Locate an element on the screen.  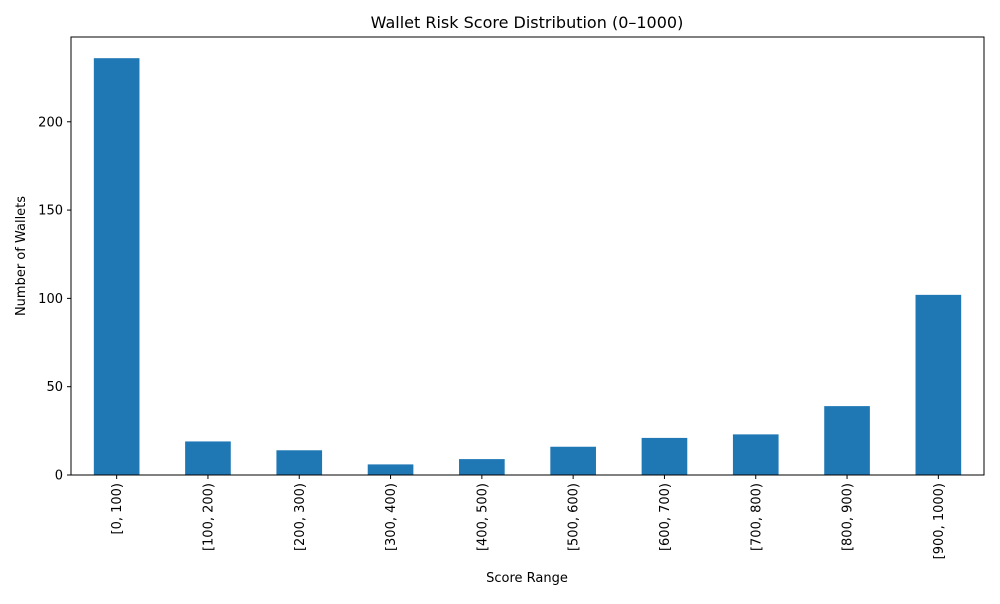
x-tick-label: [400, 500) is located at coordinates (482, 517).